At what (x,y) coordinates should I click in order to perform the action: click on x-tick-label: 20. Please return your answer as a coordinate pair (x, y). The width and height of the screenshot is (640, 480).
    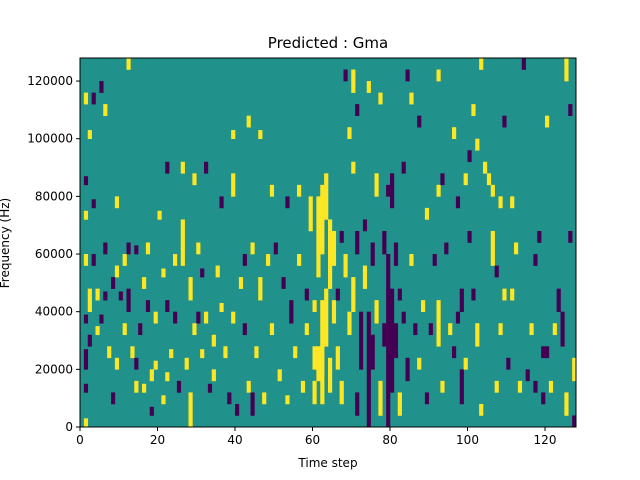
    Looking at the image, I should click on (157, 440).